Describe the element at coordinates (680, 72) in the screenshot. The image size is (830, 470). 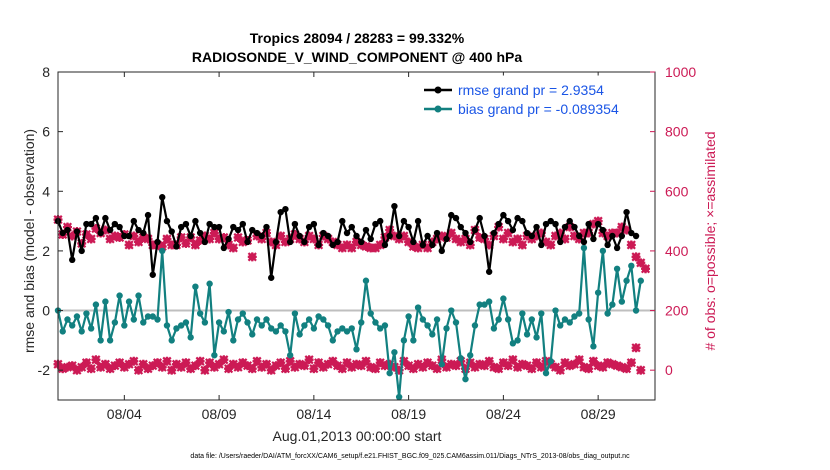
I see `y-tick-label-right: 1000` at that location.